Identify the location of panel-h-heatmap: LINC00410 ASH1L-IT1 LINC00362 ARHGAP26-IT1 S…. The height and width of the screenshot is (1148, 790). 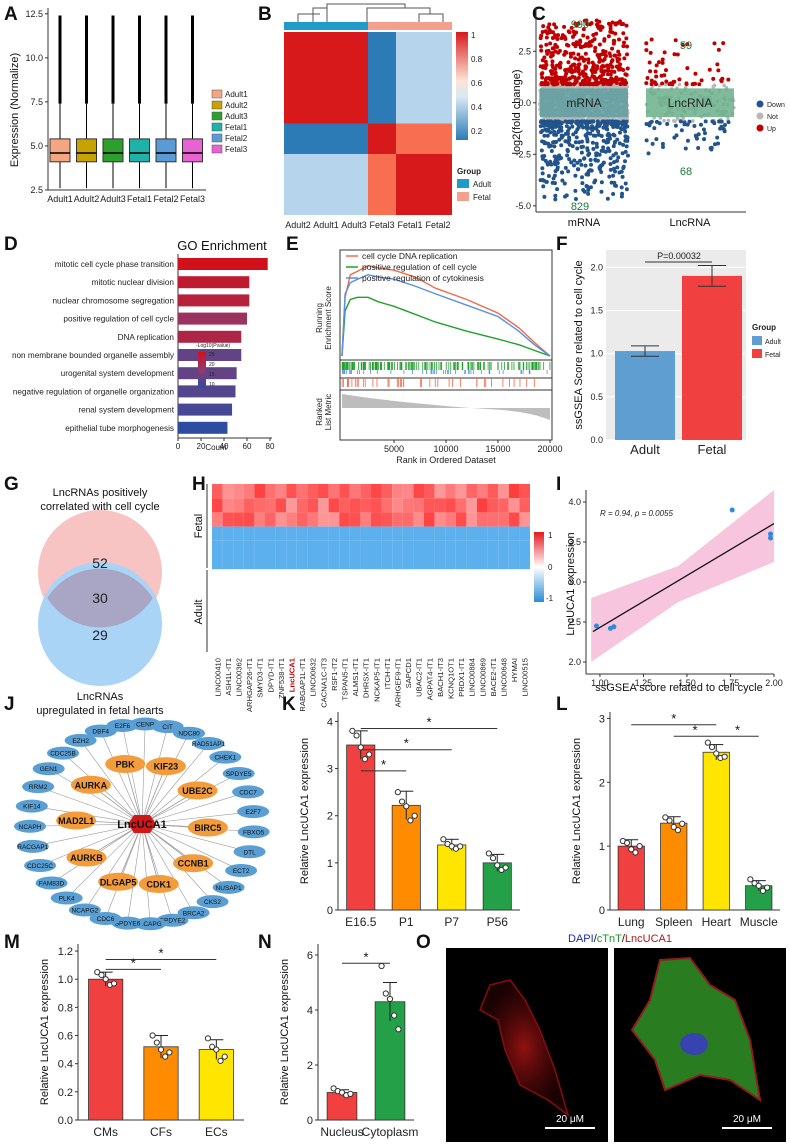
(373, 598).